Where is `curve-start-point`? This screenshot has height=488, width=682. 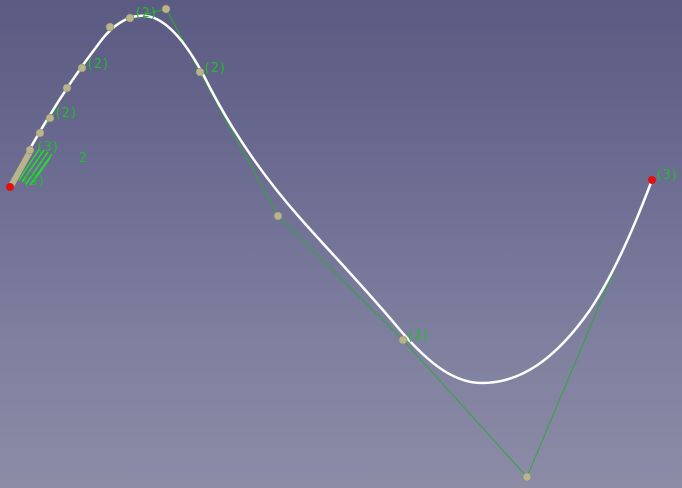
curve-start-point is located at coordinates (10, 187).